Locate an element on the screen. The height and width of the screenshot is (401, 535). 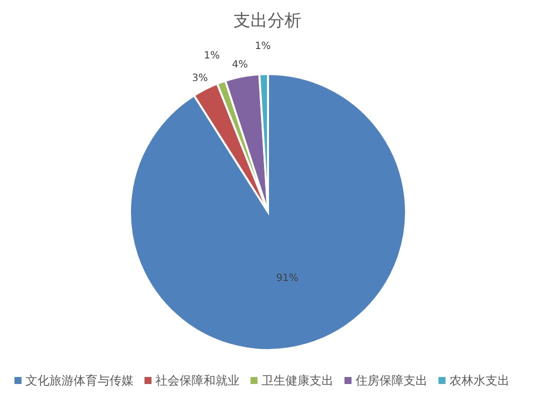
legend-label: 卫生健康支出 is located at coordinates (298, 380).